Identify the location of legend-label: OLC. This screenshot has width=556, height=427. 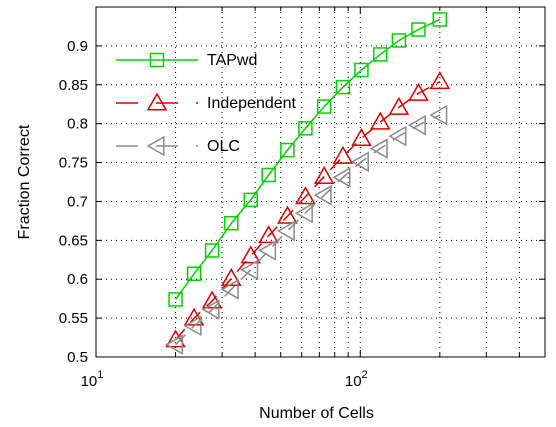
(223, 146).